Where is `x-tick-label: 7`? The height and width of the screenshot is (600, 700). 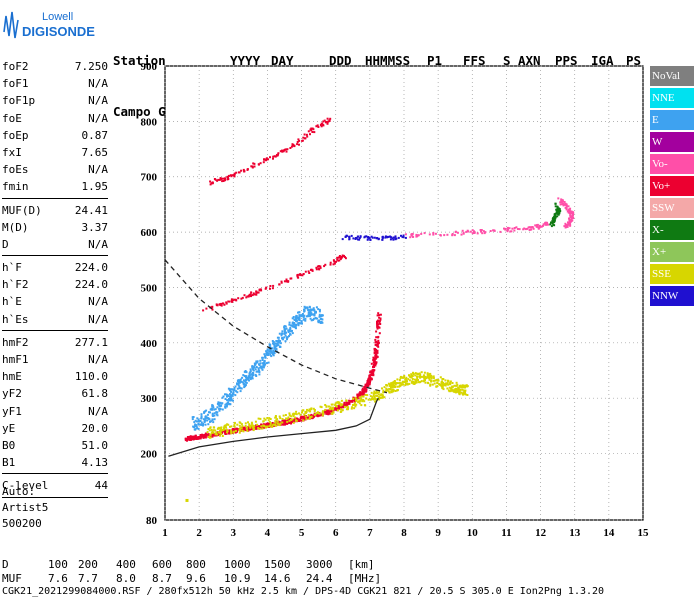
x-tick-label: 7 is located at coordinates (370, 533).